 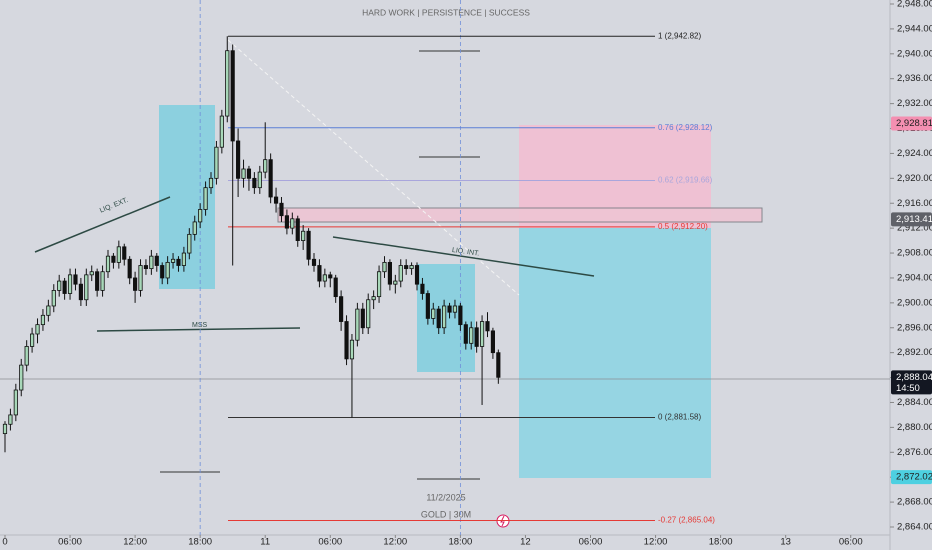 What do you see at coordinates (914, 103) in the screenshot?
I see `y-tick-label: 2,932.00` at bounding box center [914, 103].